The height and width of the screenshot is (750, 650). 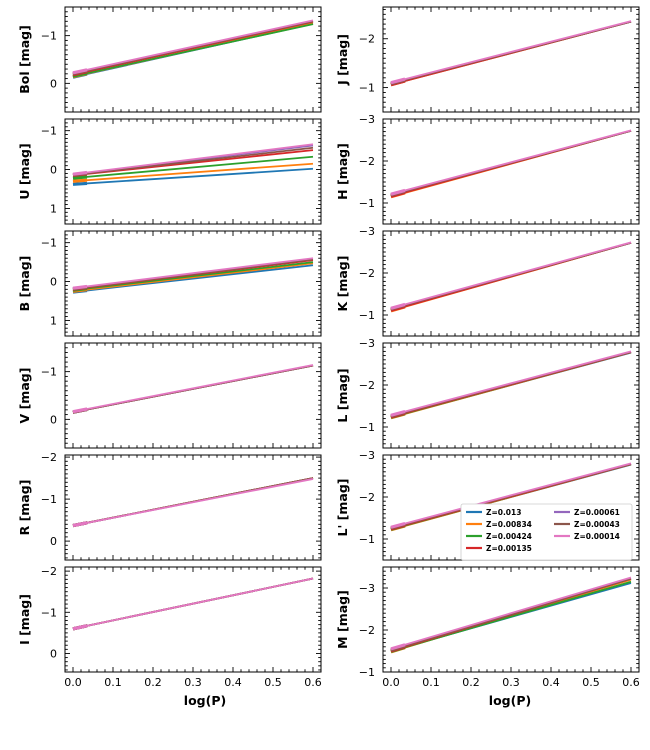 What do you see at coordinates (273, 682) in the screenshot?
I see `x-tick-label: 0.5` at bounding box center [273, 682].